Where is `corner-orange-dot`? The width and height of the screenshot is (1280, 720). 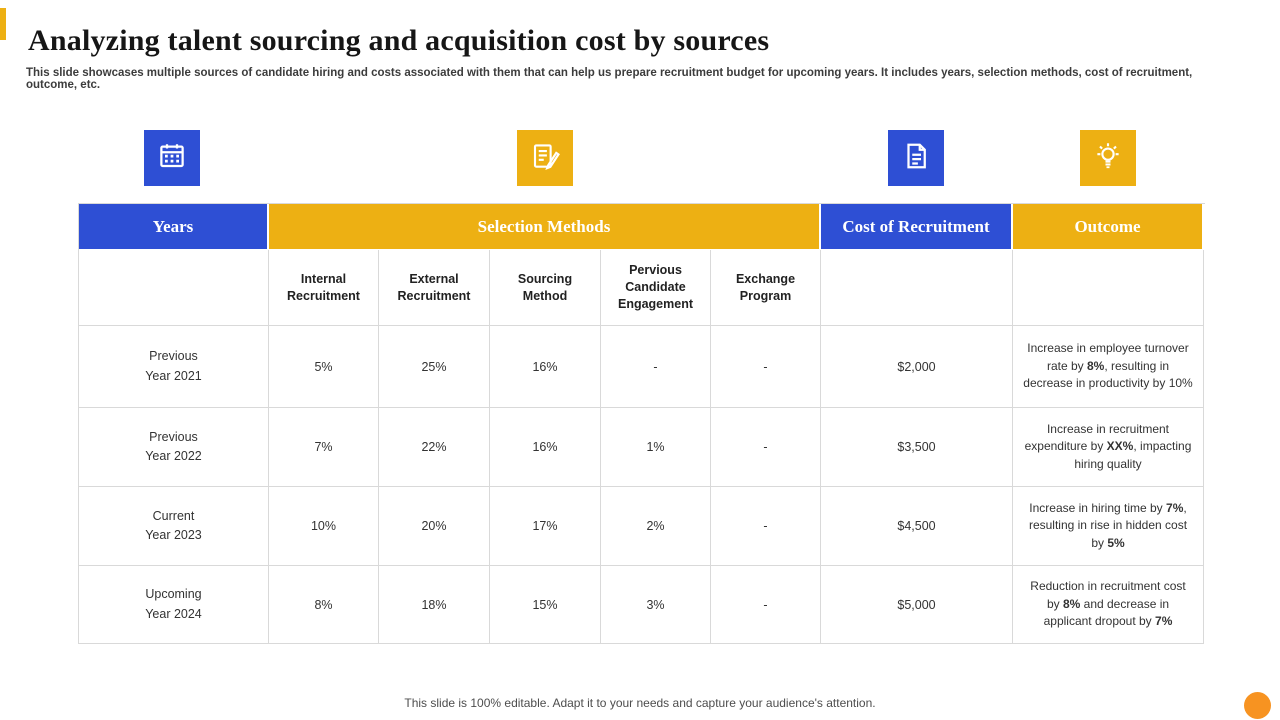
corner-orange-dot is located at coordinates (1257, 705).